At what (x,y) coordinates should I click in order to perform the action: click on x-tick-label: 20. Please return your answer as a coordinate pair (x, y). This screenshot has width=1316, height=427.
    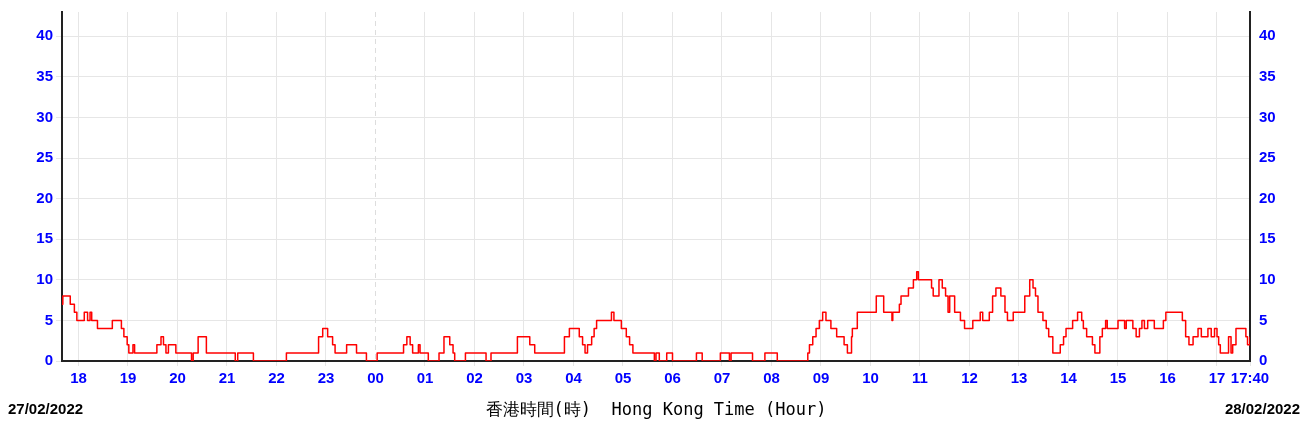
    Looking at the image, I should click on (177, 378).